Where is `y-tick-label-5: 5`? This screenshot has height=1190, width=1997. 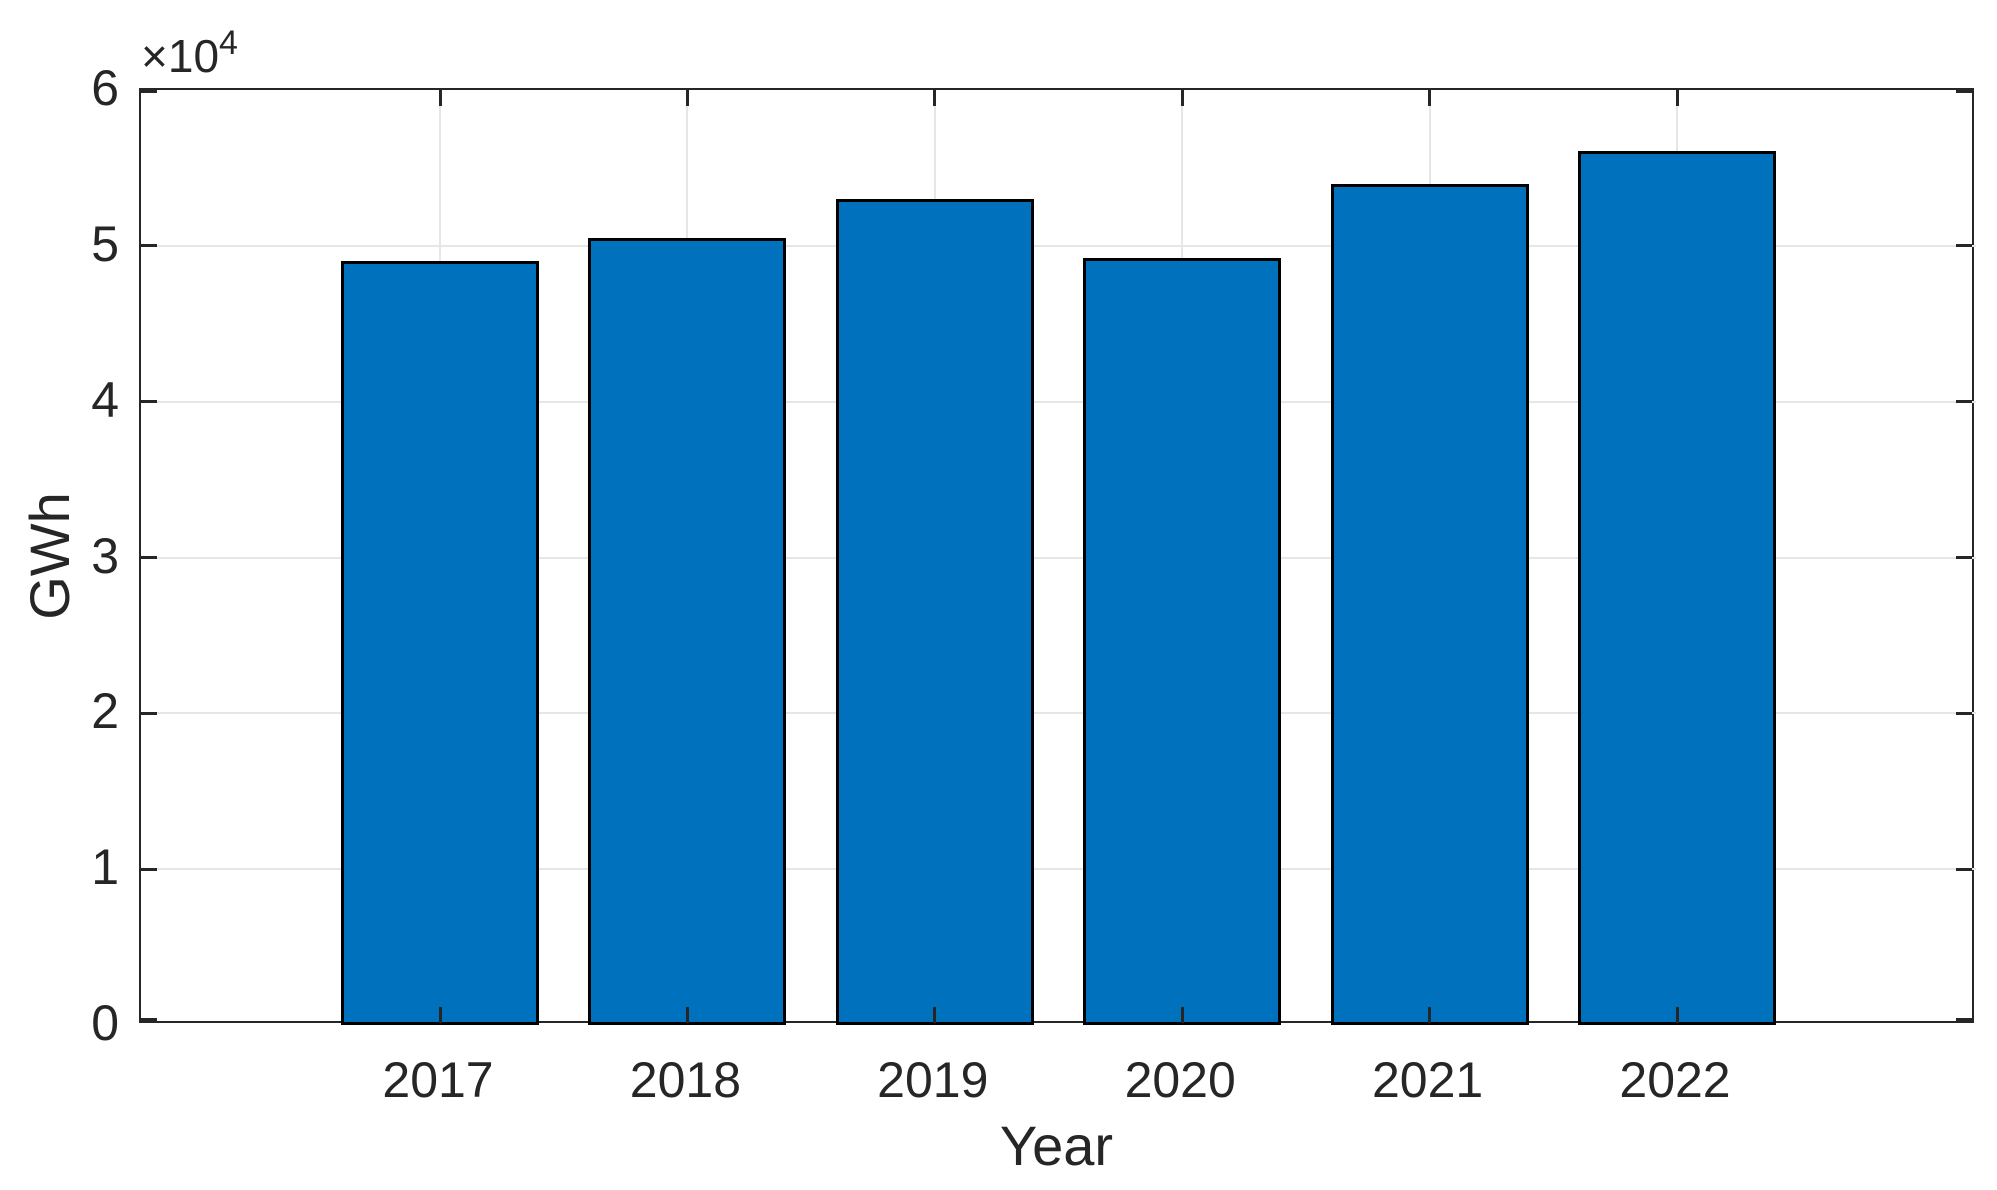 y-tick-label-5: 5 is located at coordinates (105, 243).